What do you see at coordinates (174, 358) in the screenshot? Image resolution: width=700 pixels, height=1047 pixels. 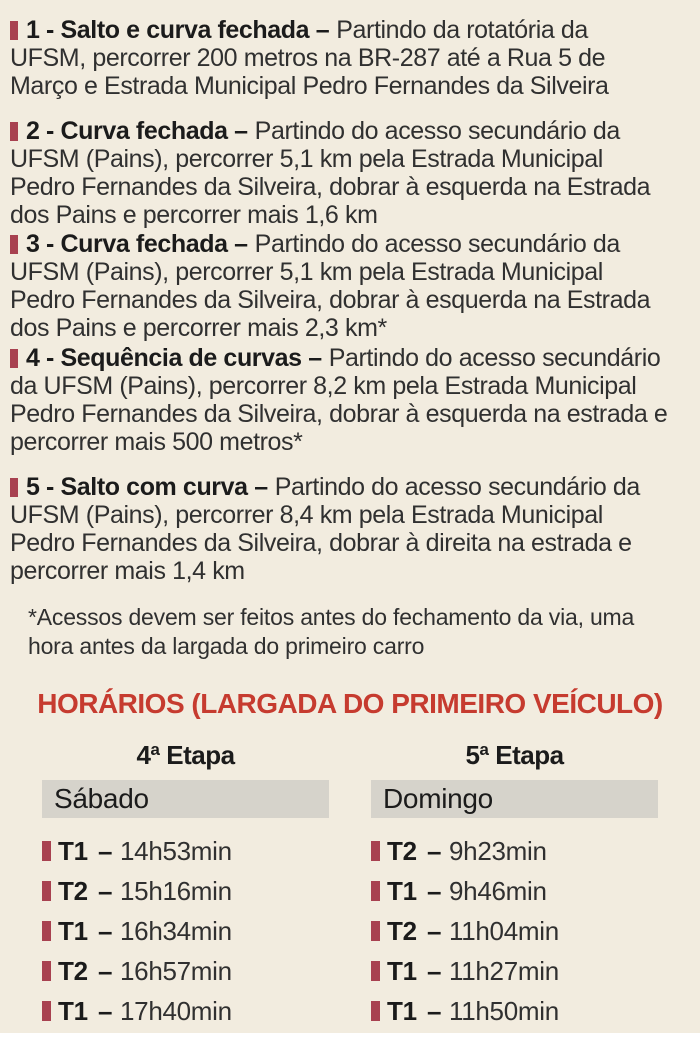 I see `spot-title: 4 - Sequência de curvas –` at bounding box center [174, 358].